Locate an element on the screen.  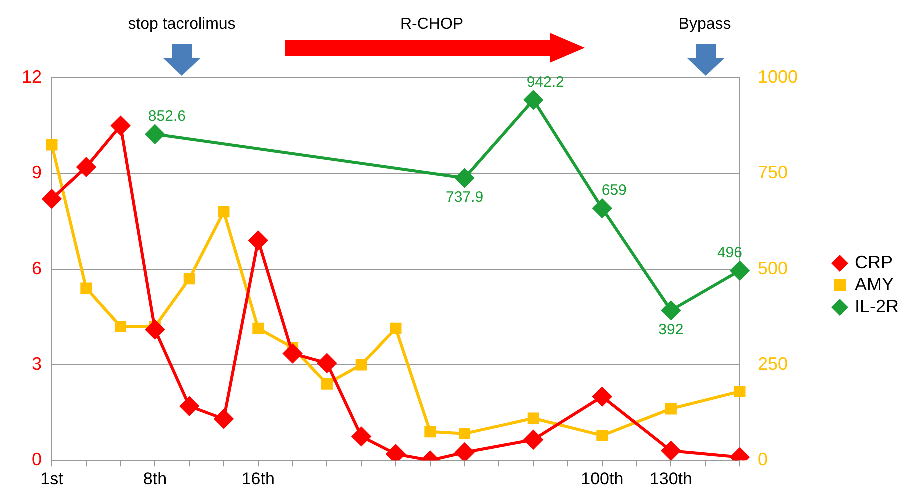
x-tick-label: 1st is located at coordinates (52, 478).